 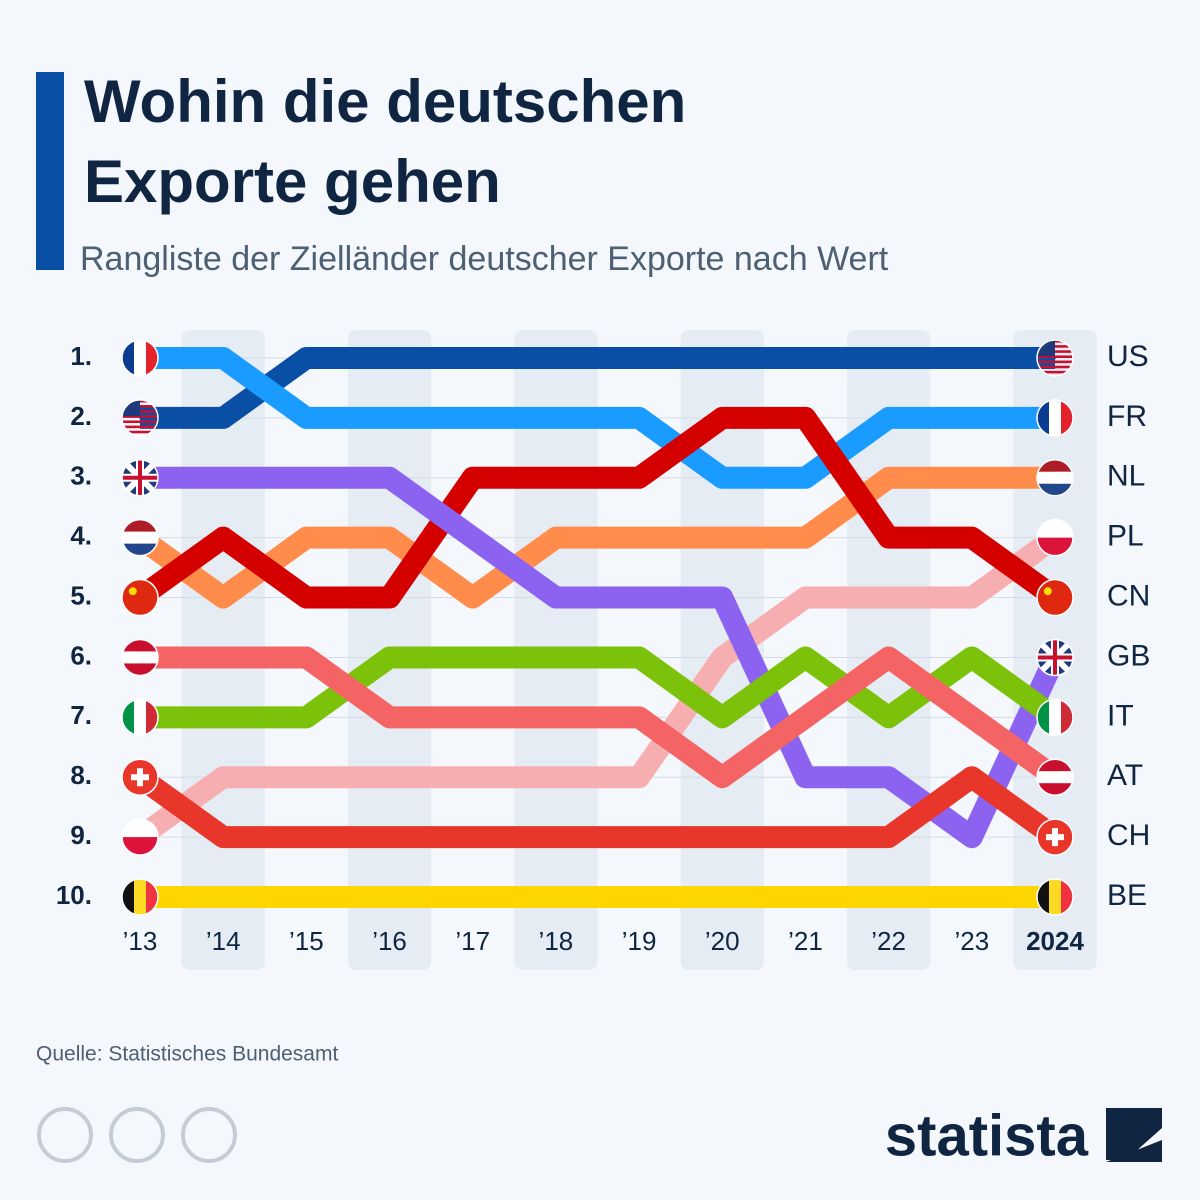 I want to click on y-tick-label: 4., so click(x=81, y=536).